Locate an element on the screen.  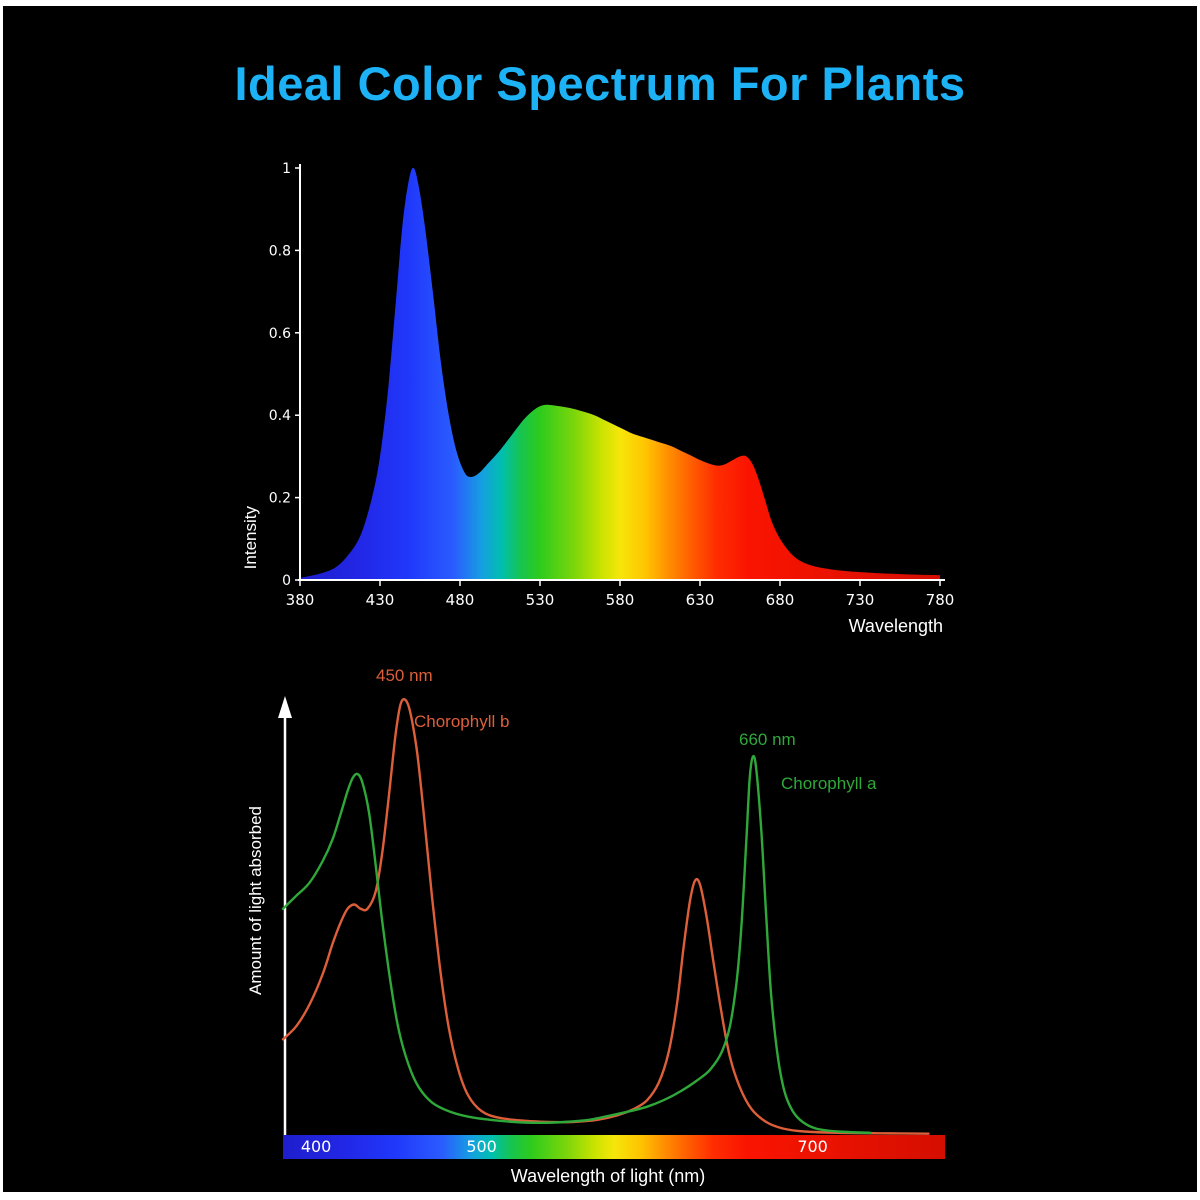
top-chart-y-tick-label: 0.4 is located at coordinates (280, 416).